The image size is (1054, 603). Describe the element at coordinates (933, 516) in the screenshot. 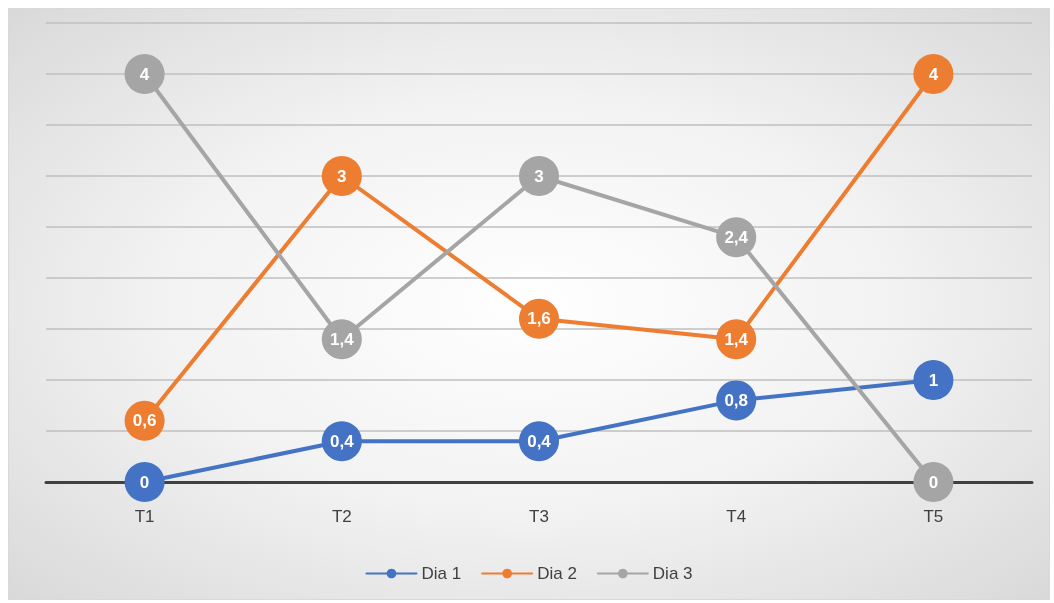

I see `x-tick-label: T5` at that location.